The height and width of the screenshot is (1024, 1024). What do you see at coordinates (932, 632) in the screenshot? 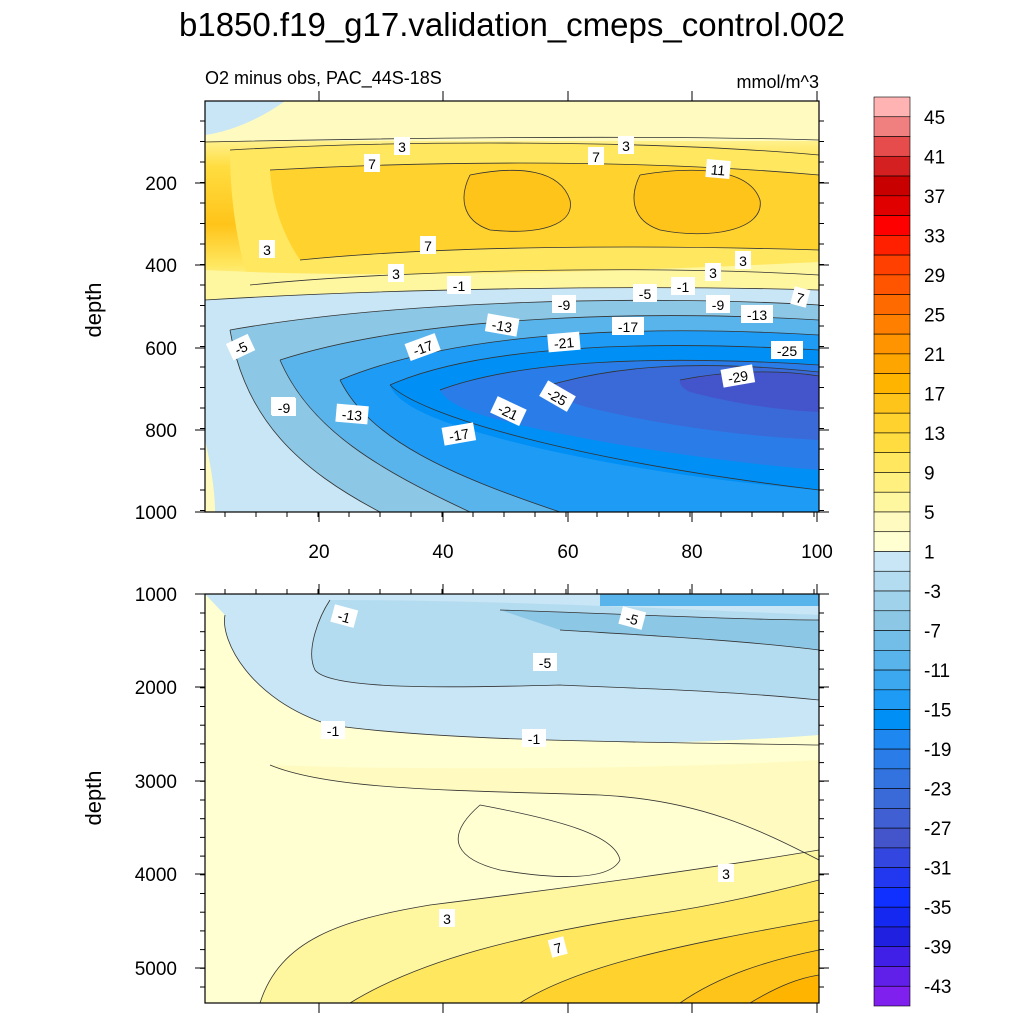
I see `colorbar-label: -7` at bounding box center [932, 632].